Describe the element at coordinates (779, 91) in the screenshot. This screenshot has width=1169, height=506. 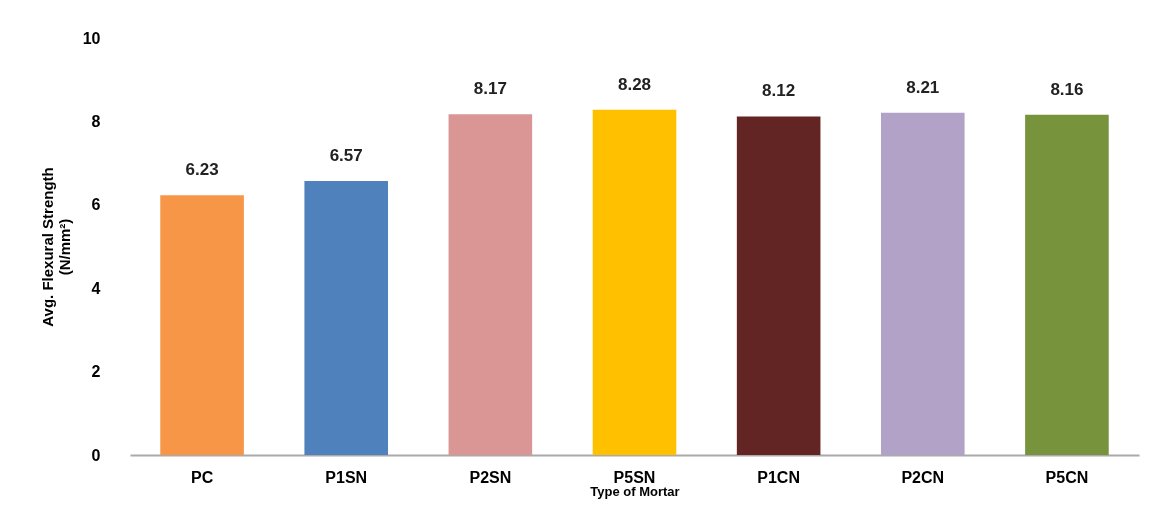
I see `data-label: 8.12` at that location.